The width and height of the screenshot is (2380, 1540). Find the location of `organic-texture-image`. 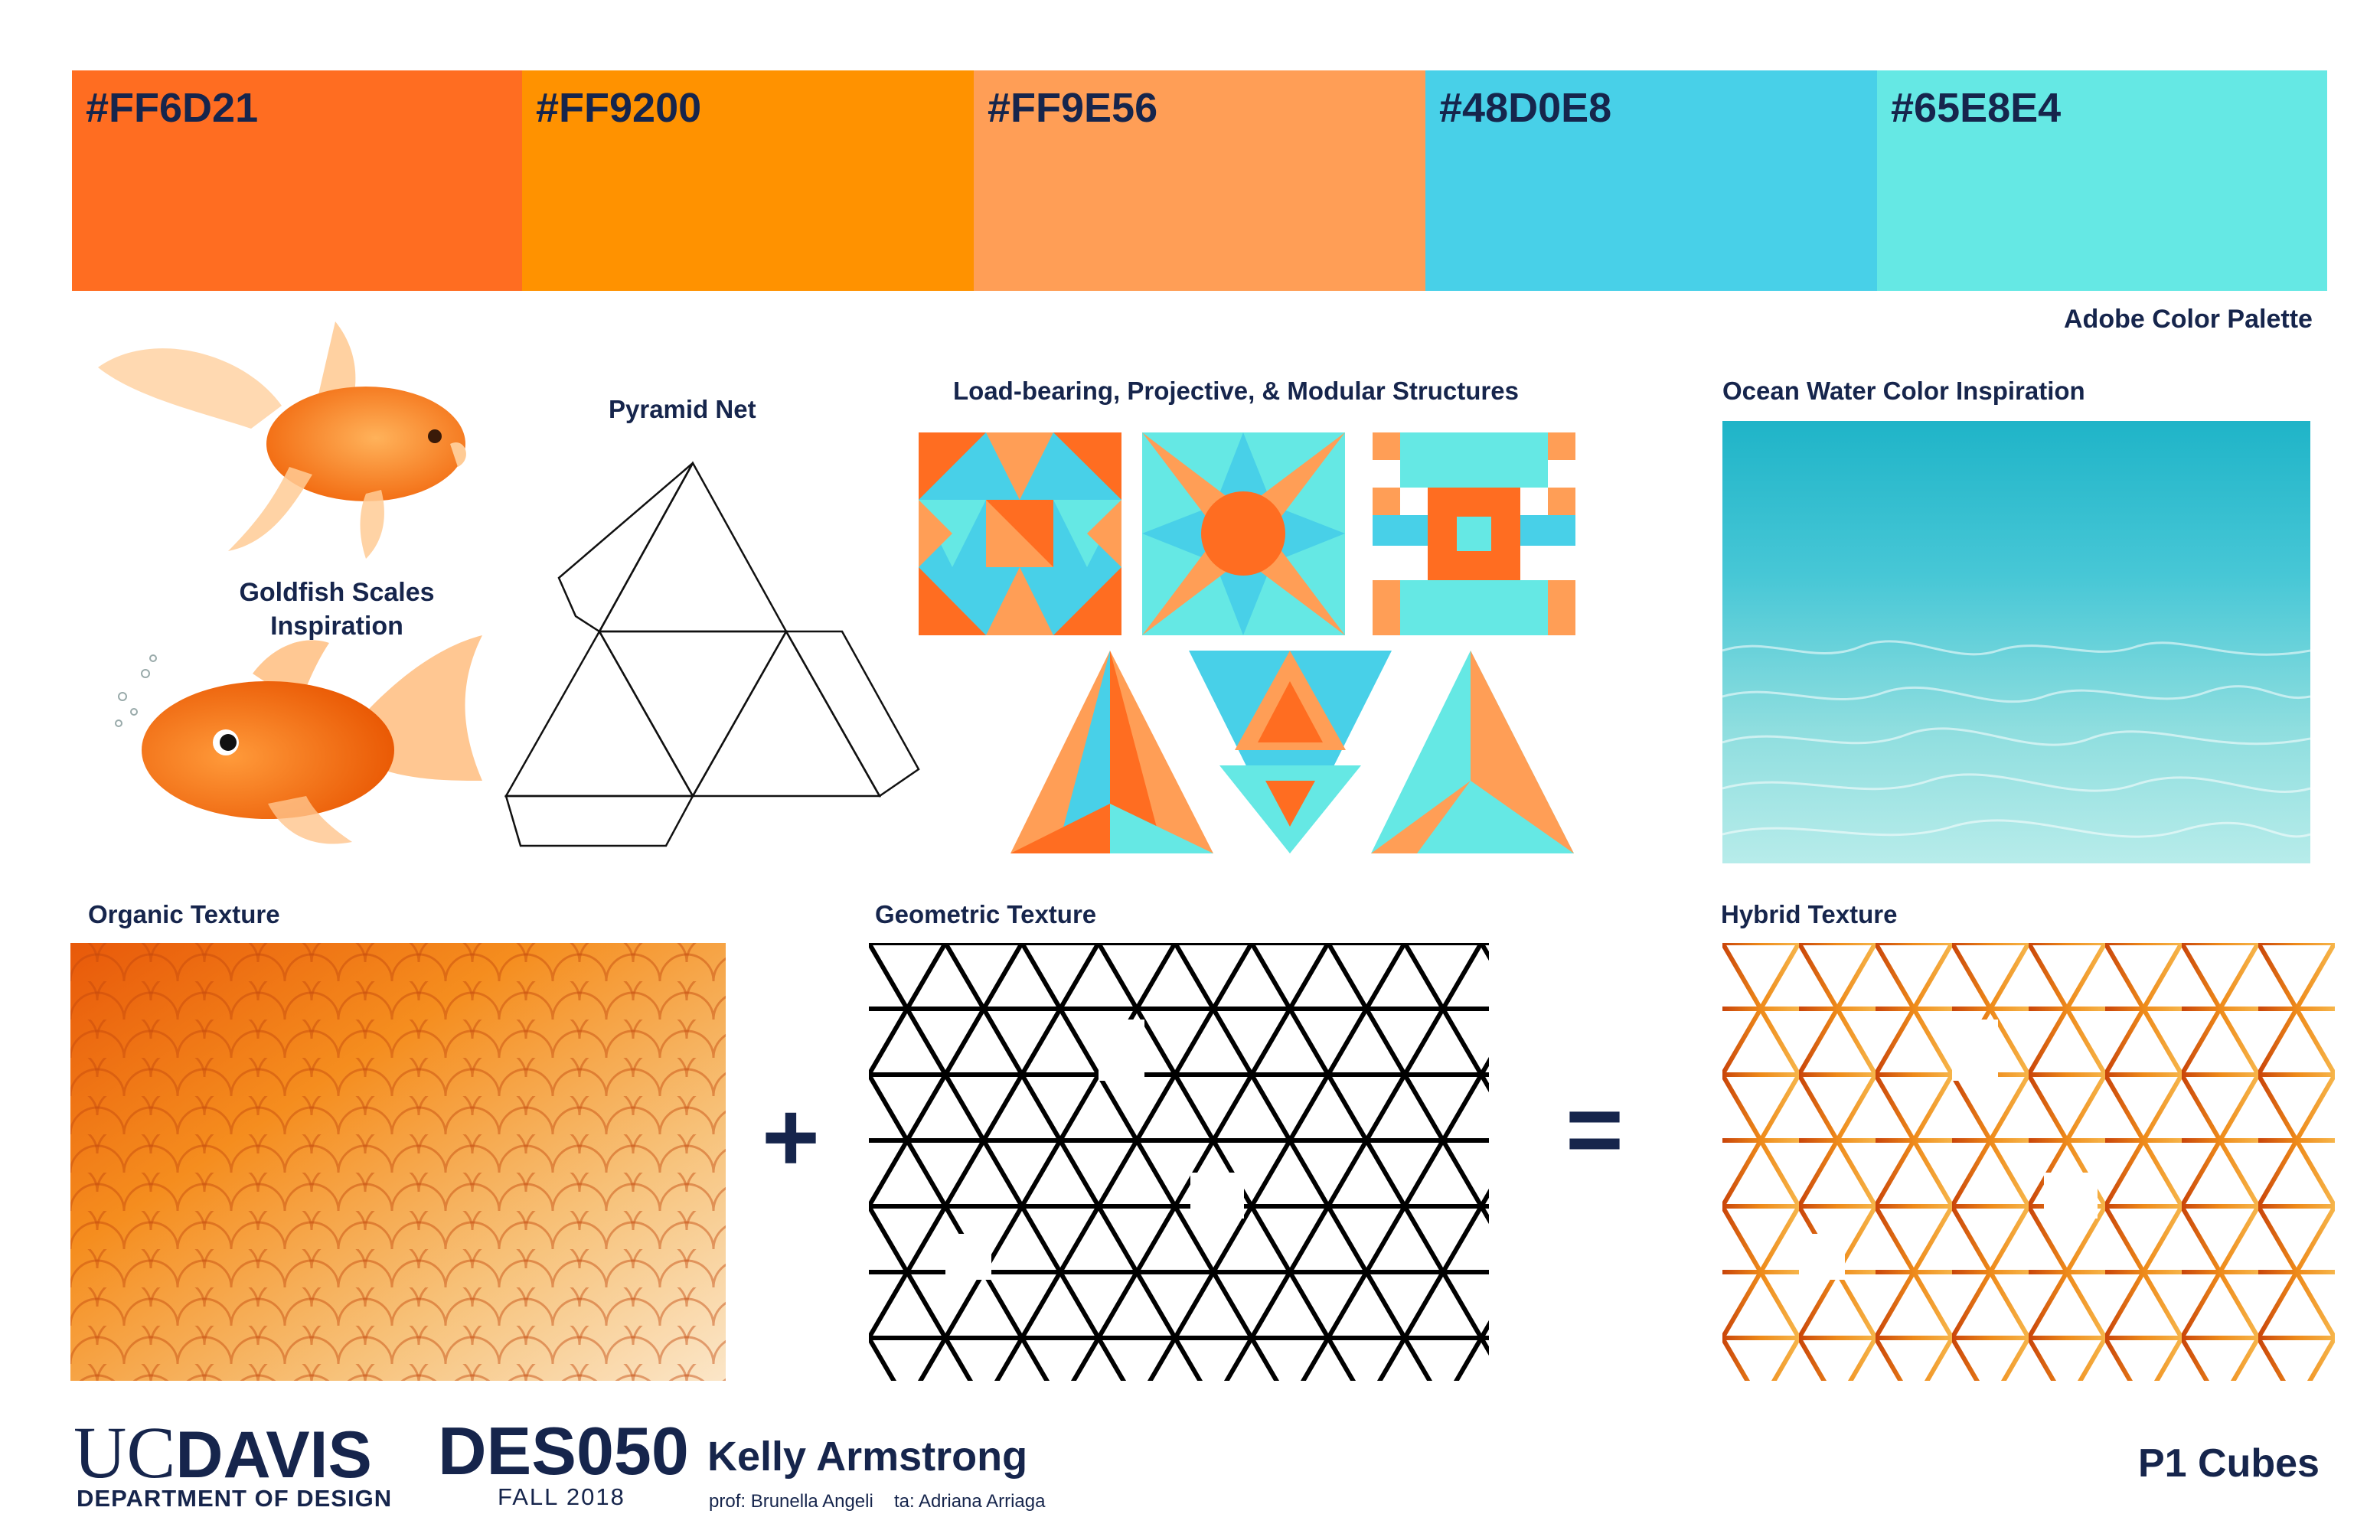

organic-texture-image is located at coordinates (398, 1162).